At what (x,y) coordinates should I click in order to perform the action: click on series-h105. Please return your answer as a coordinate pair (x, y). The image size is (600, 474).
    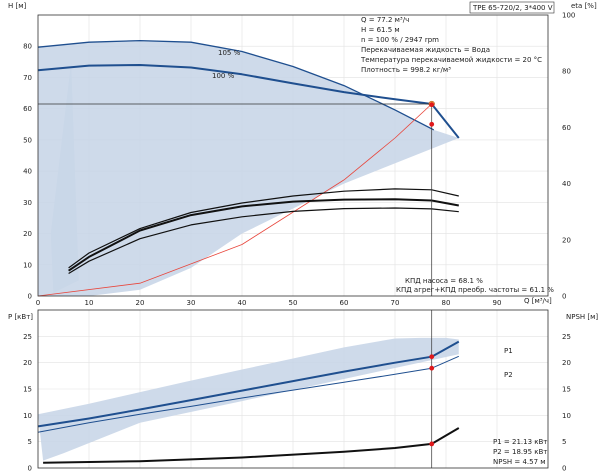
    Looking at the image, I should click on (236, 85).